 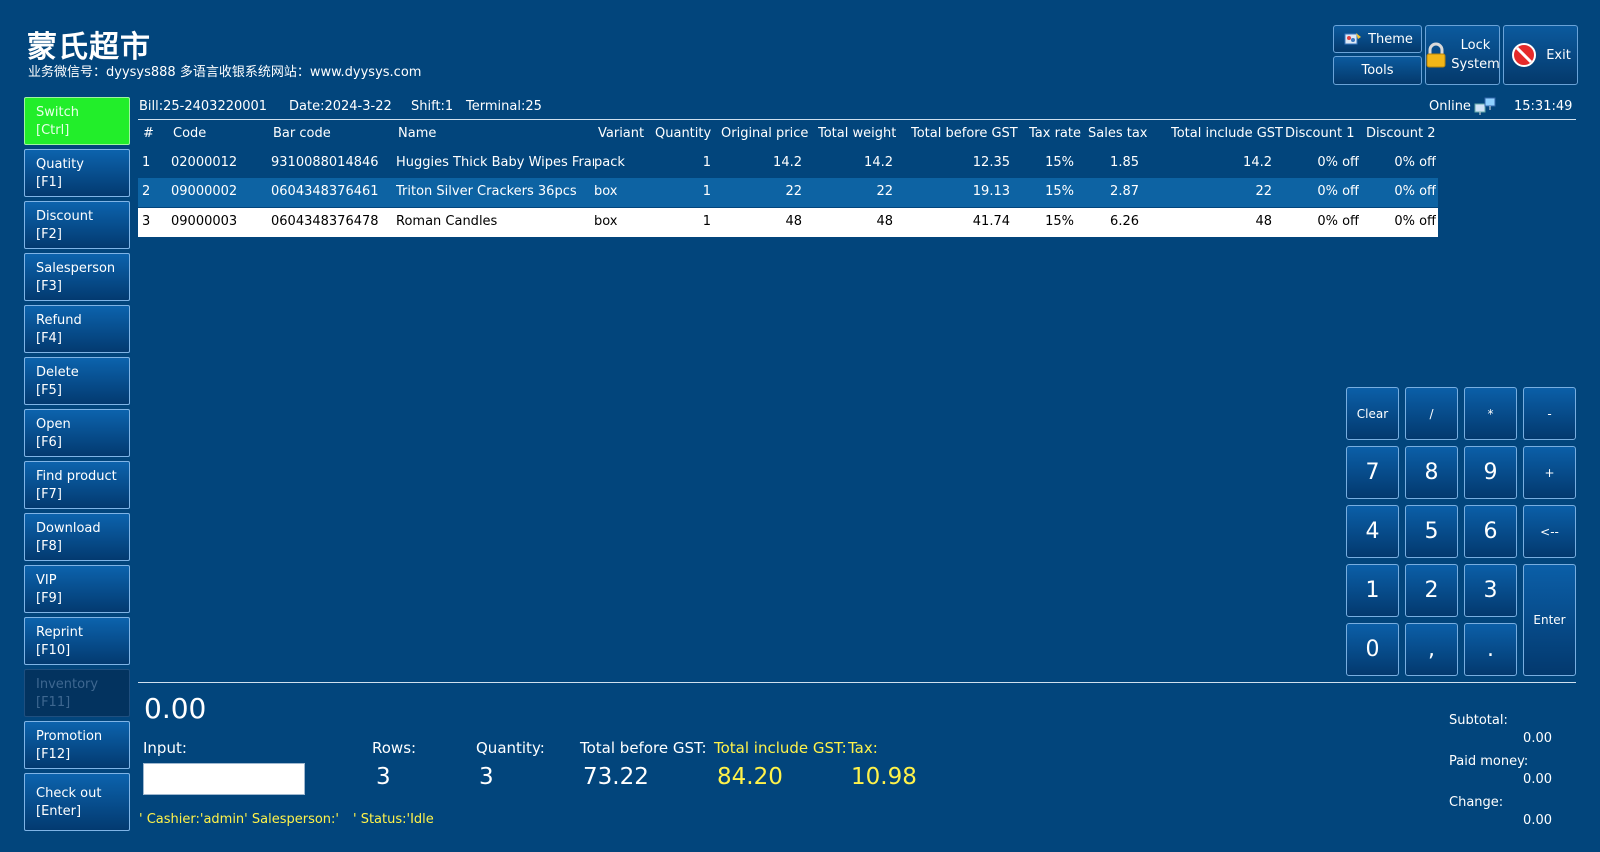 I want to click on reprint-button: Reprint [F10], so click(x=77, y=641).